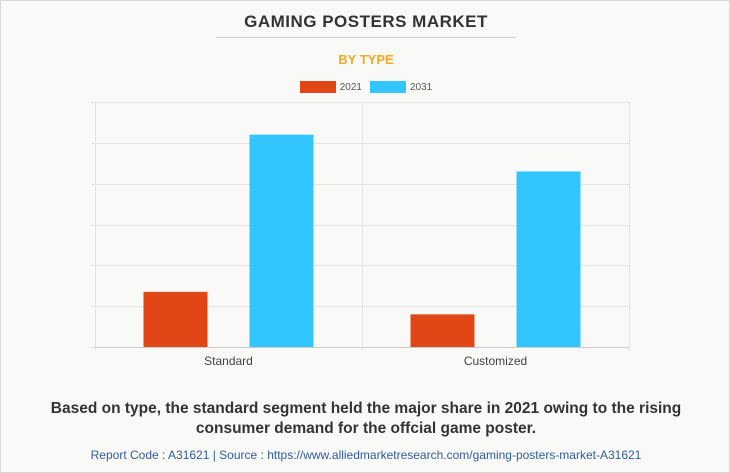  I want to click on bar-2031-standard, so click(281, 240).